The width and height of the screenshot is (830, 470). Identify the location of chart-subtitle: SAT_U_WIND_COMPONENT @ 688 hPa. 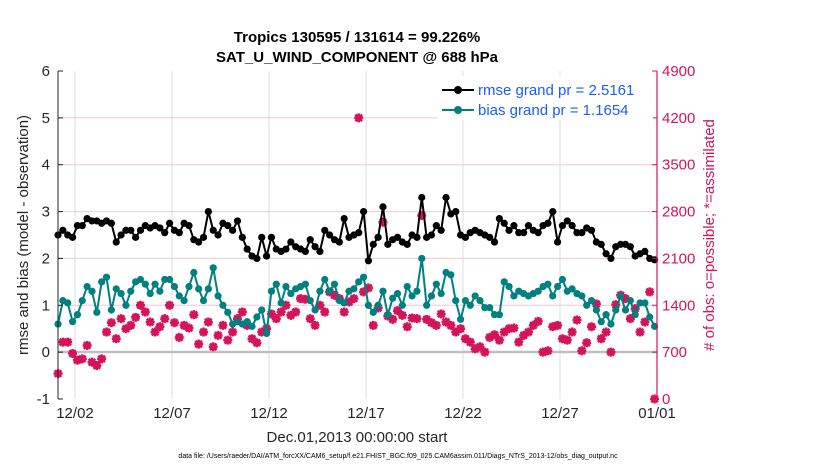
(357, 57).